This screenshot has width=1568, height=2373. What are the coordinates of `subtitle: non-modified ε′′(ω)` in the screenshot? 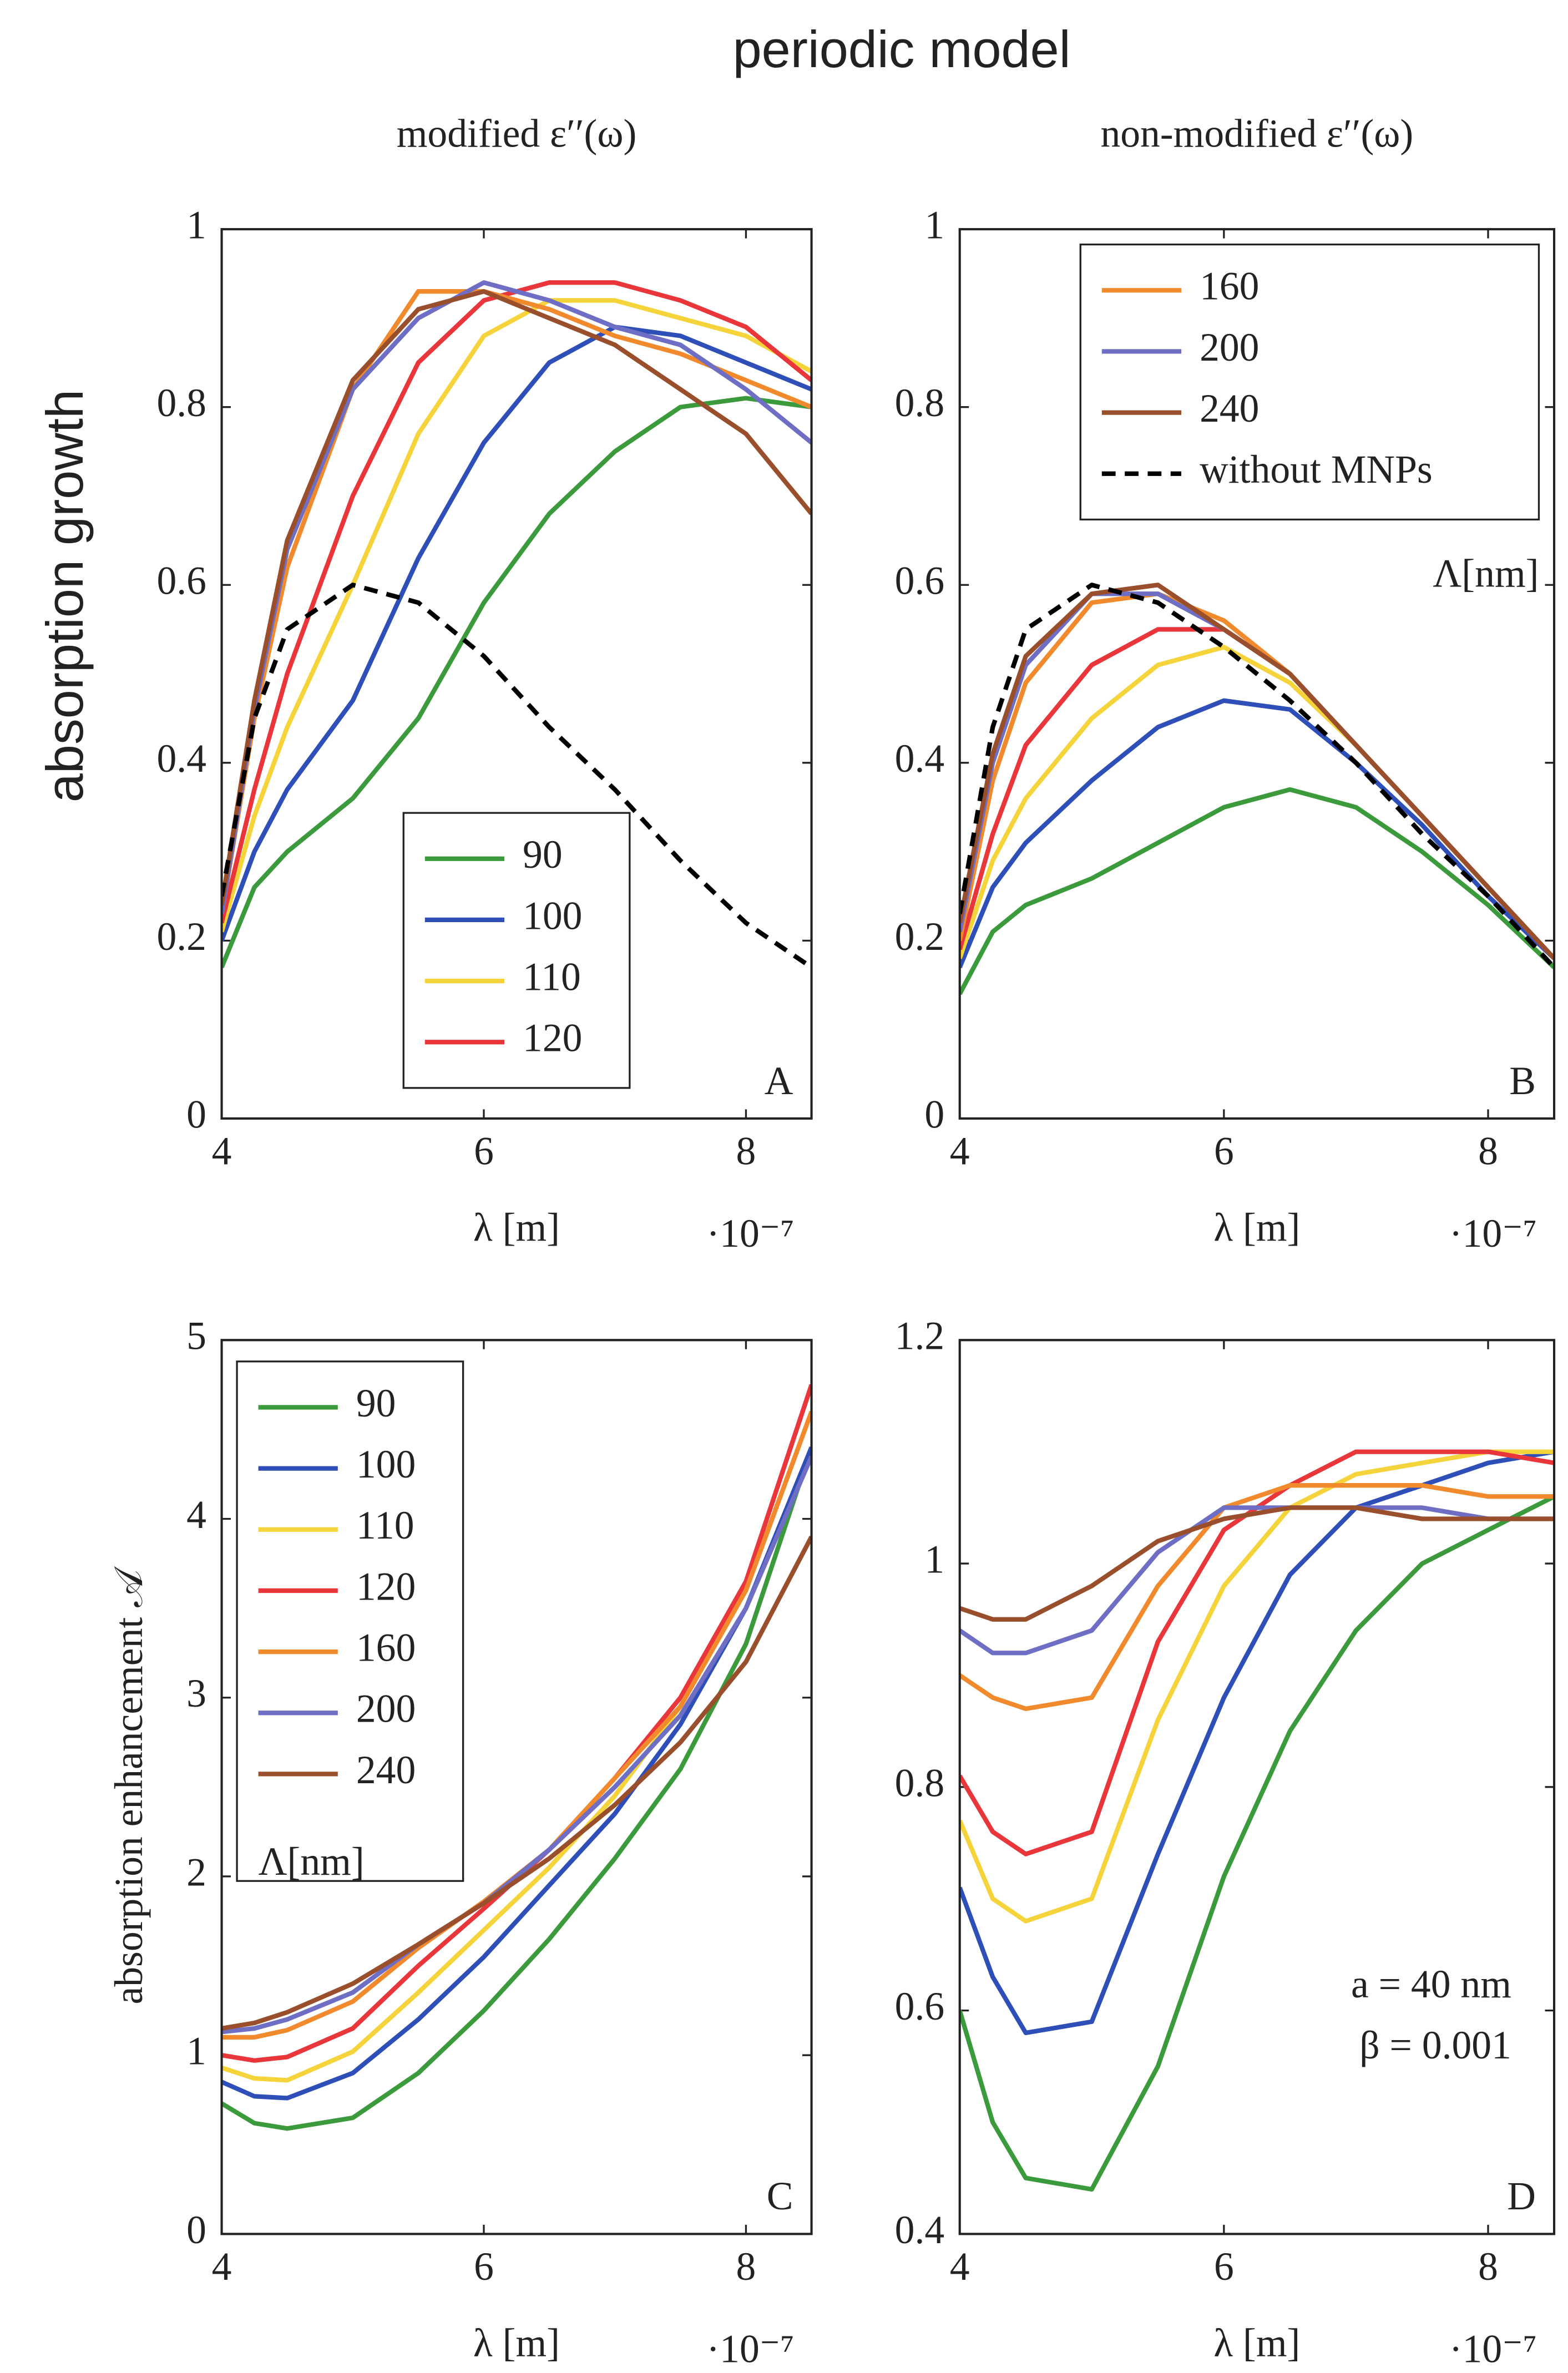 It's located at (1256, 133).